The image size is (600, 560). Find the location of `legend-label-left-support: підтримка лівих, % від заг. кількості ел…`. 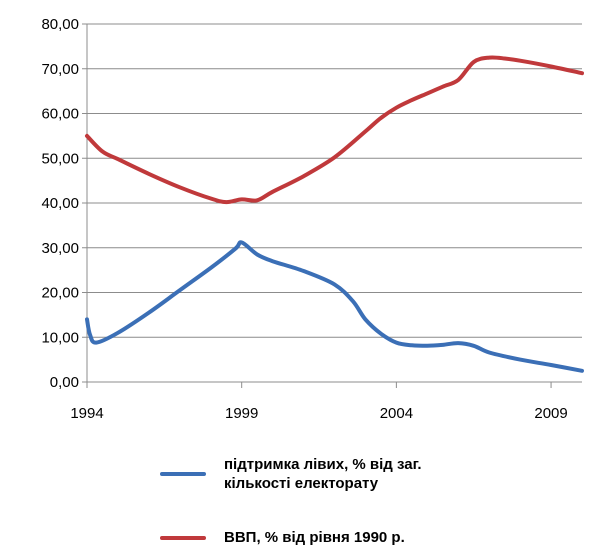

legend-label-left-support: підтримка лівих, % від заг. кількості ел… is located at coordinates (323, 474).